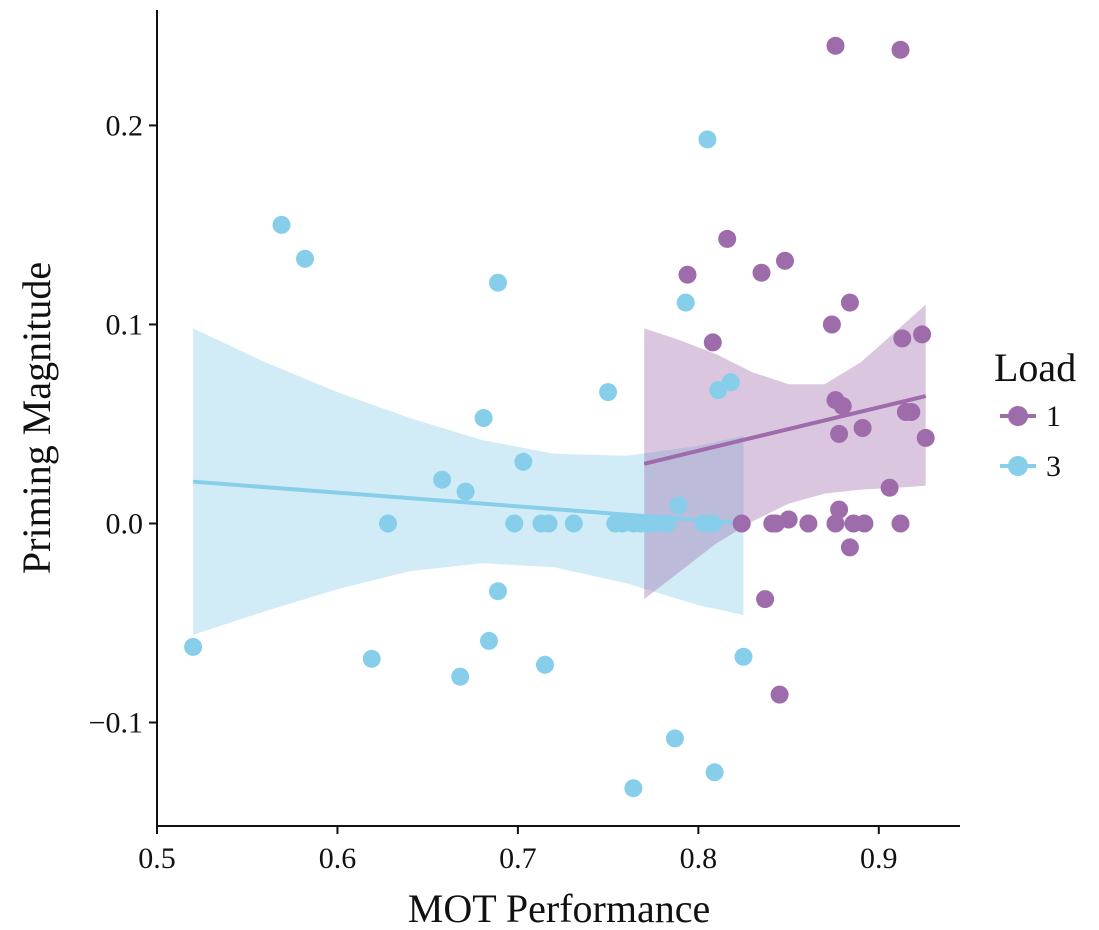 The image size is (1099, 930). What do you see at coordinates (879, 858) in the screenshot?
I see `x-tick-label: 0.9` at bounding box center [879, 858].